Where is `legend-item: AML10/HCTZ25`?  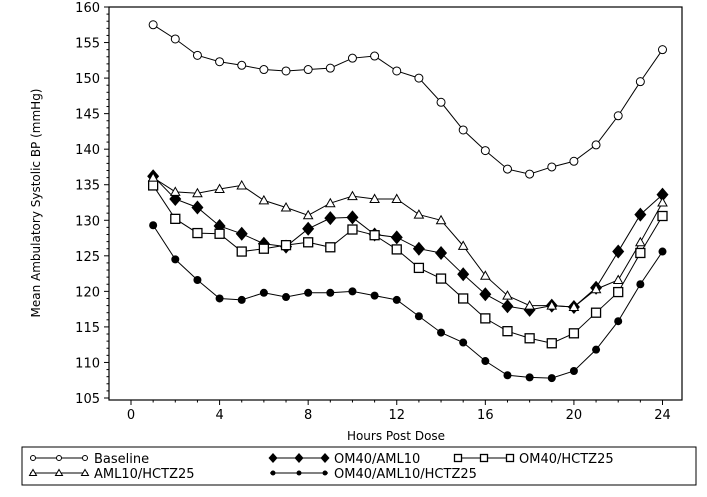
legend-item: AML10/HCTZ25 is located at coordinates (111, 474).